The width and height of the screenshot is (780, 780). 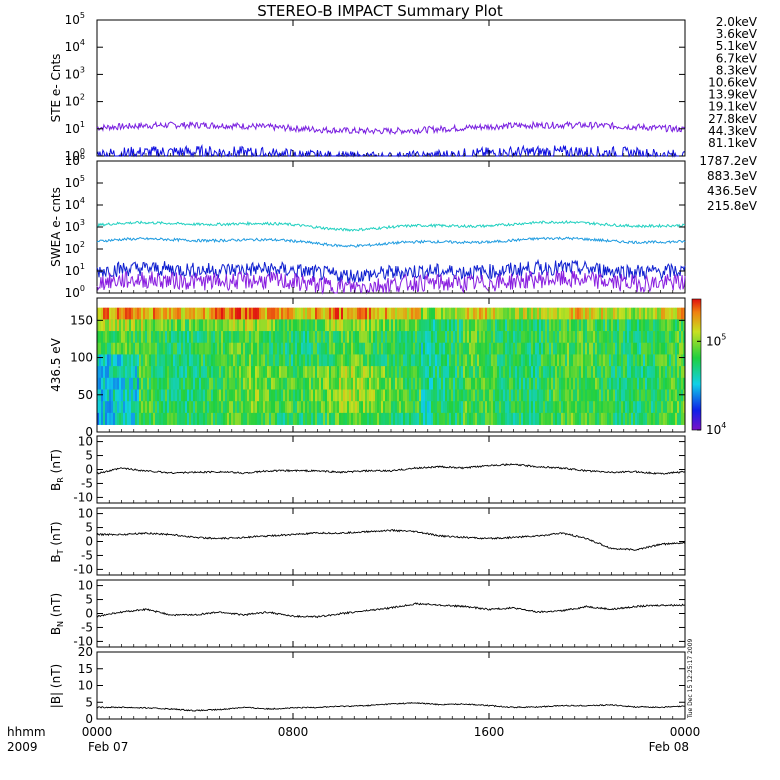 What do you see at coordinates (391, 610) in the screenshot?
I see `bn-series-line` at bounding box center [391, 610].